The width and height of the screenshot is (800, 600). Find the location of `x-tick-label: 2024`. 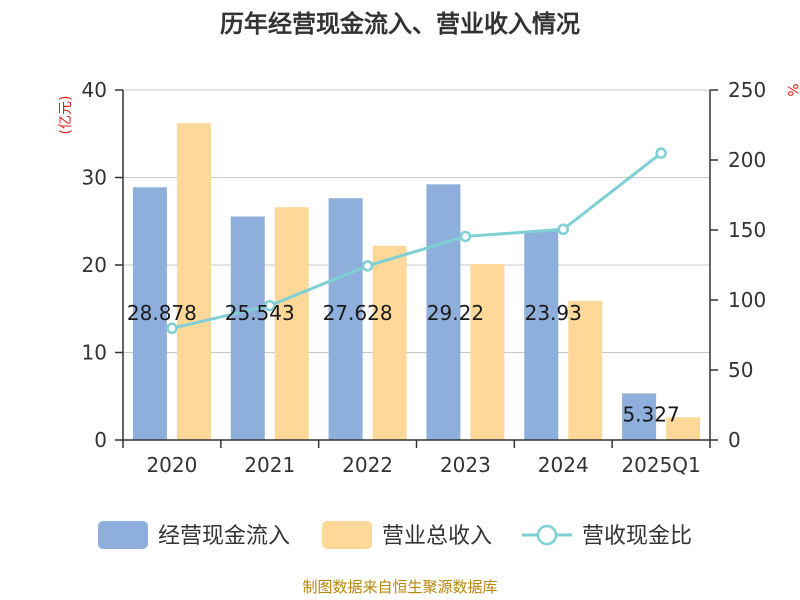

x-tick-label: 2024 is located at coordinates (563, 465).